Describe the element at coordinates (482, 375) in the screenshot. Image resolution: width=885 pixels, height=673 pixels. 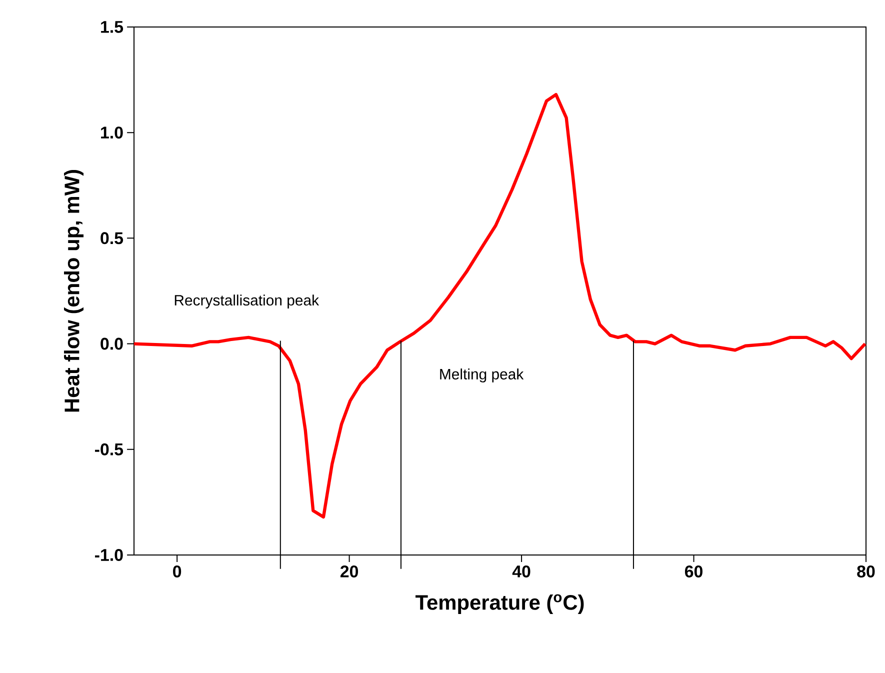
I see `annotation: Melting peak` at that location.